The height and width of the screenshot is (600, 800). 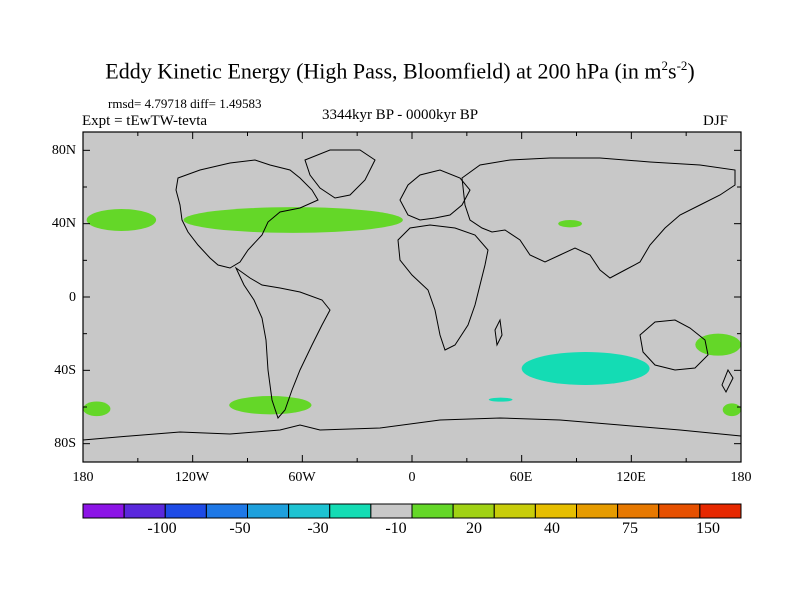 What do you see at coordinates (521, 477) in the screenshot?
I see `x-tick-60e: 60E` at bounding box center [521, 477].